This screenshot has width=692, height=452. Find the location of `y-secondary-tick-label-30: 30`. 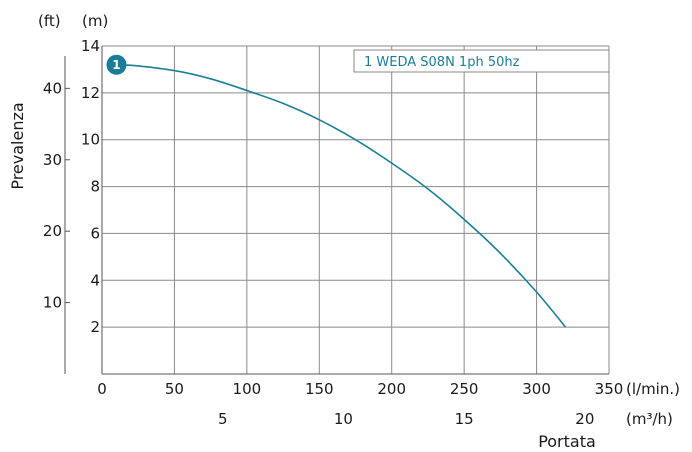

y-secondary-tick-label-30: 30 is located at coordinates (52, 160).